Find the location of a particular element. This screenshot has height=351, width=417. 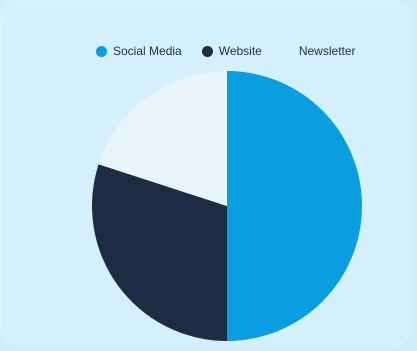

legend-swatch-social-media is located at coordinates (101, 51).